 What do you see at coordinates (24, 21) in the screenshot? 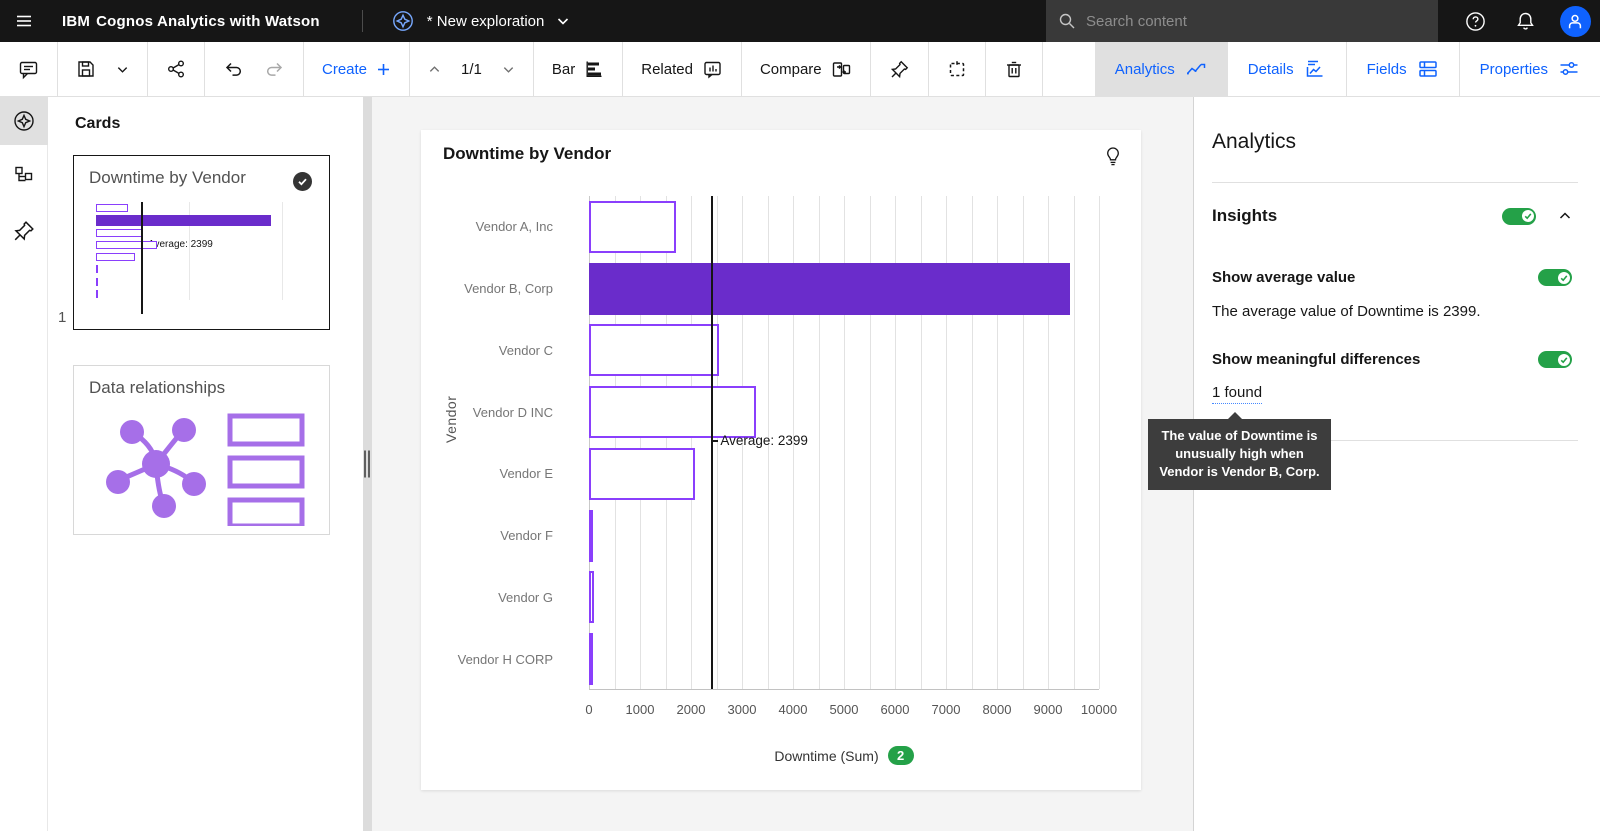
I see `hamburger-menu-icon` at bounding box center [24, 21].